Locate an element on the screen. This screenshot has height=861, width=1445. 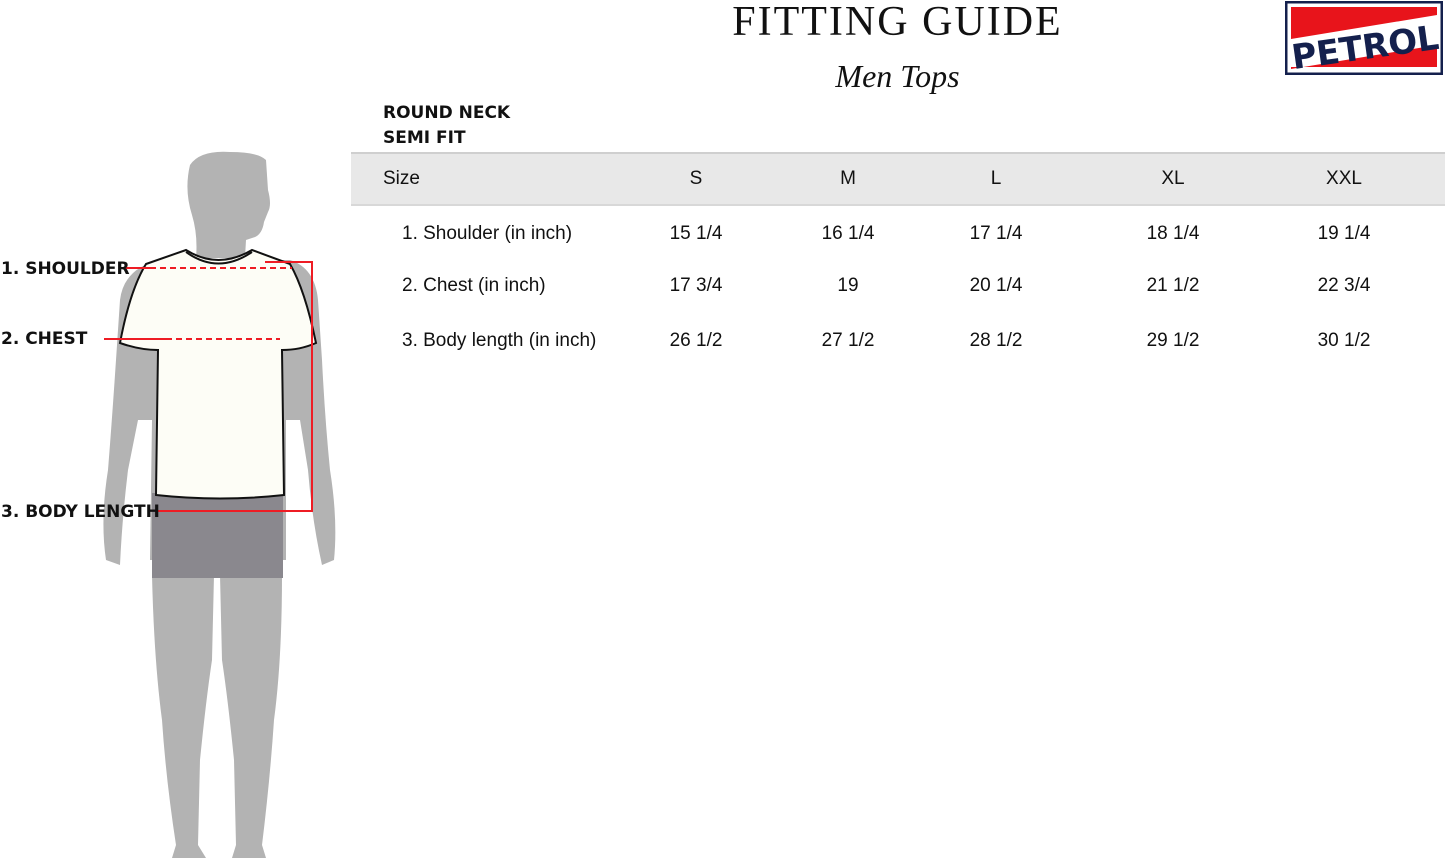
page-title: FITTING GUIDE is located at coordinates (897, 22).